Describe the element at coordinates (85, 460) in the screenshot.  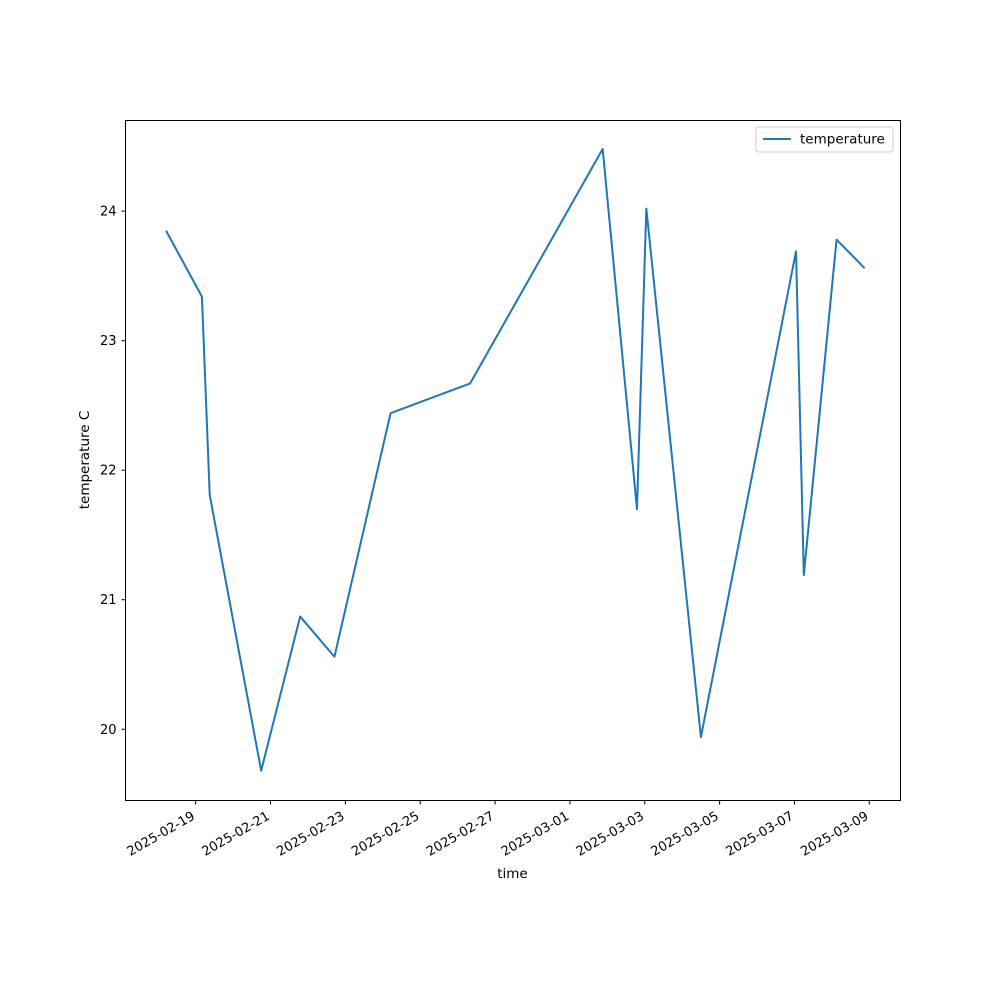
I see `y-axis-label: temperature C` at that location.